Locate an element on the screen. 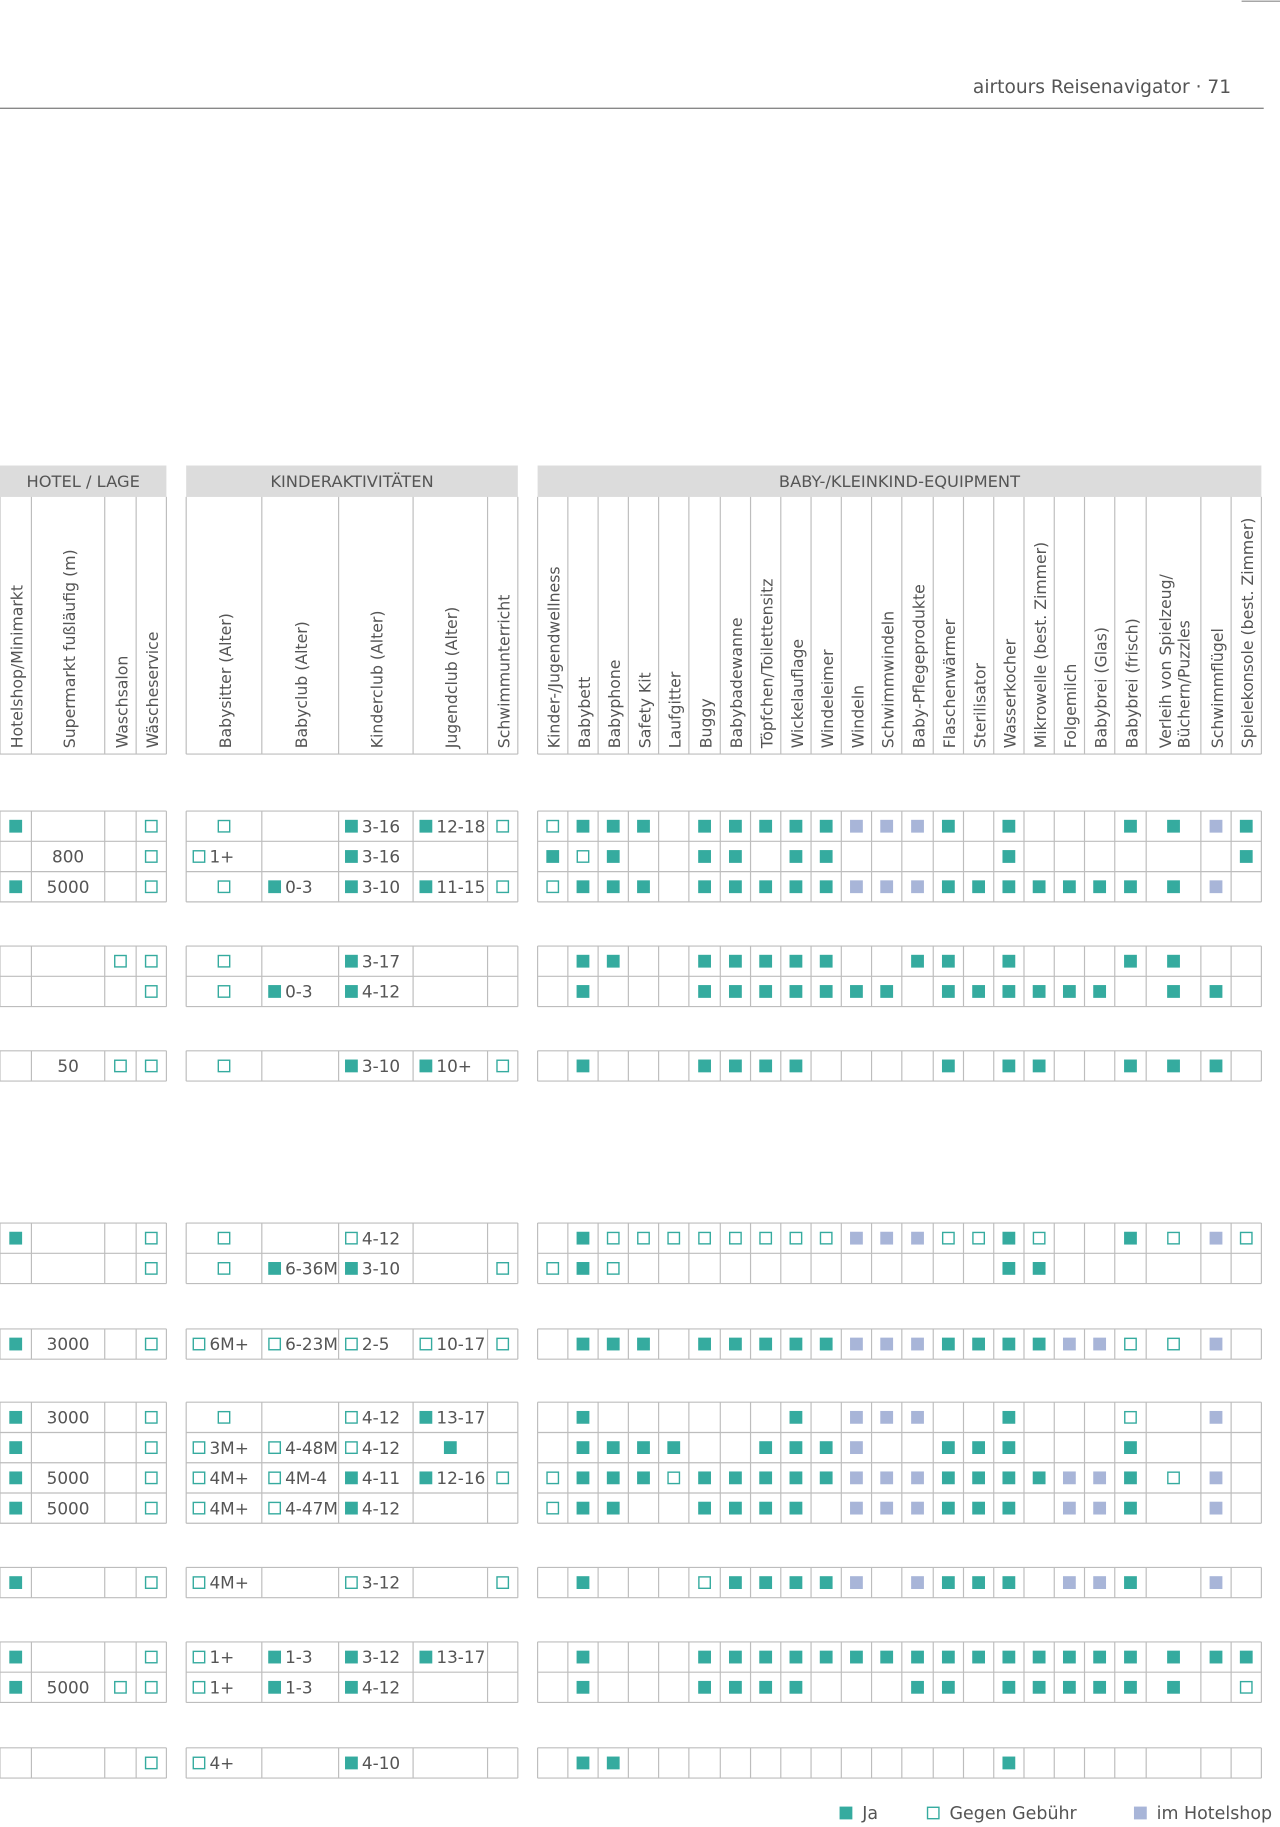 This screenshot has width=1280, height=1827. column-header: Schwimmflügel is located at coordinates (1217, 688).